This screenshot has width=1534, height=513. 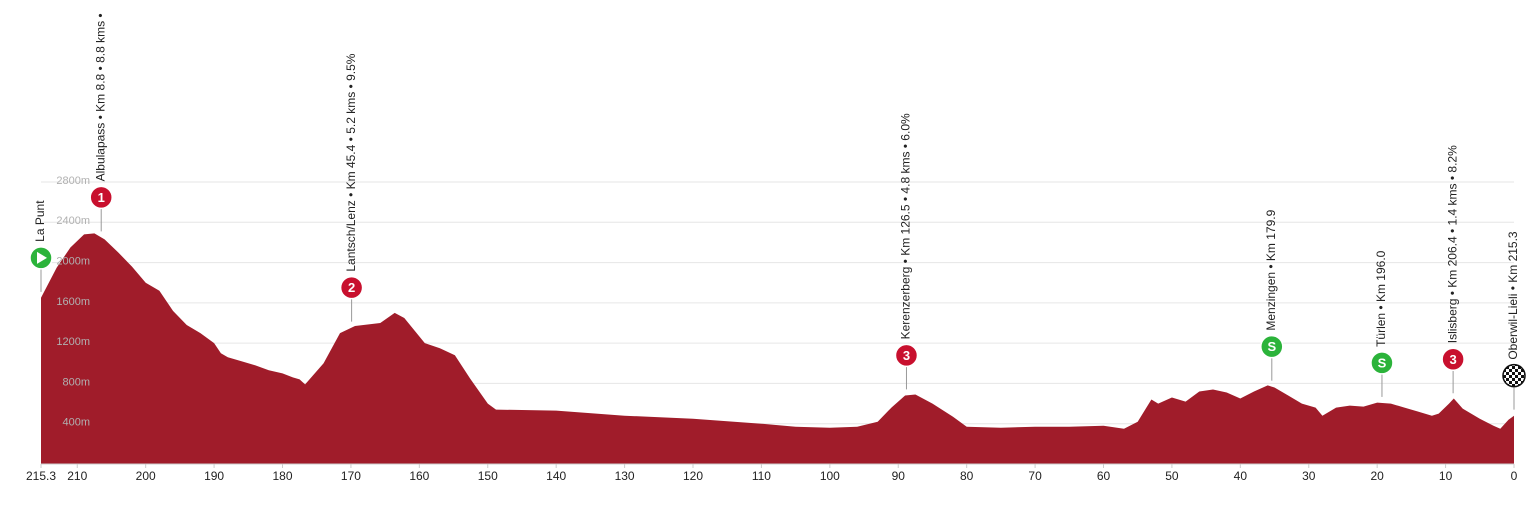 What do you see at coordinates (1271, 269) in the screenshot?
I see `marker-label: Menzingen • Km 179.9` at bounding box center [1271, 269].